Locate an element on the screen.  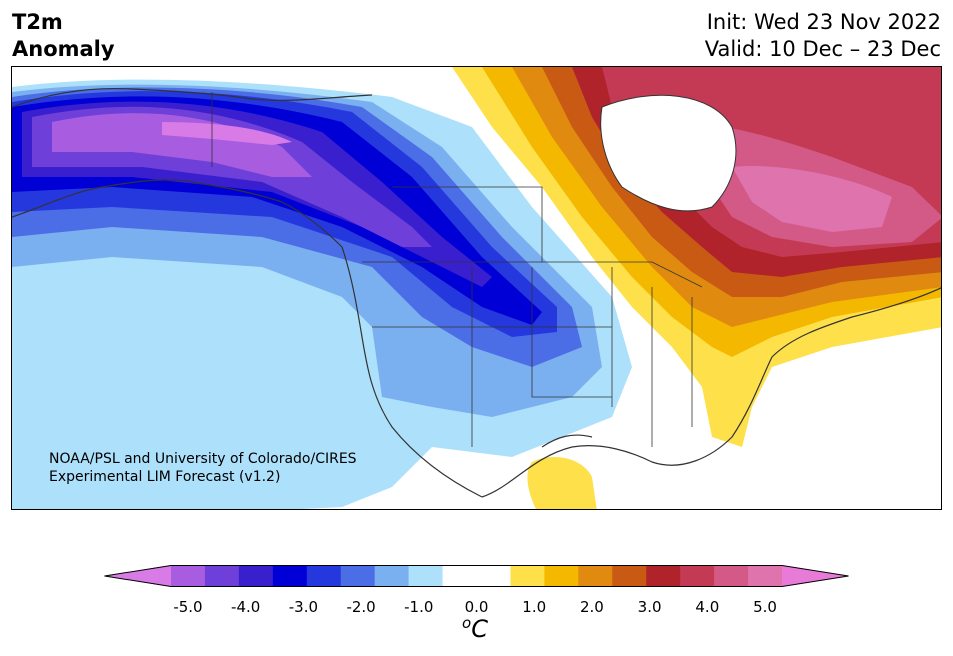
title-line-2: Anomaly is located at coordinates (63, 49).